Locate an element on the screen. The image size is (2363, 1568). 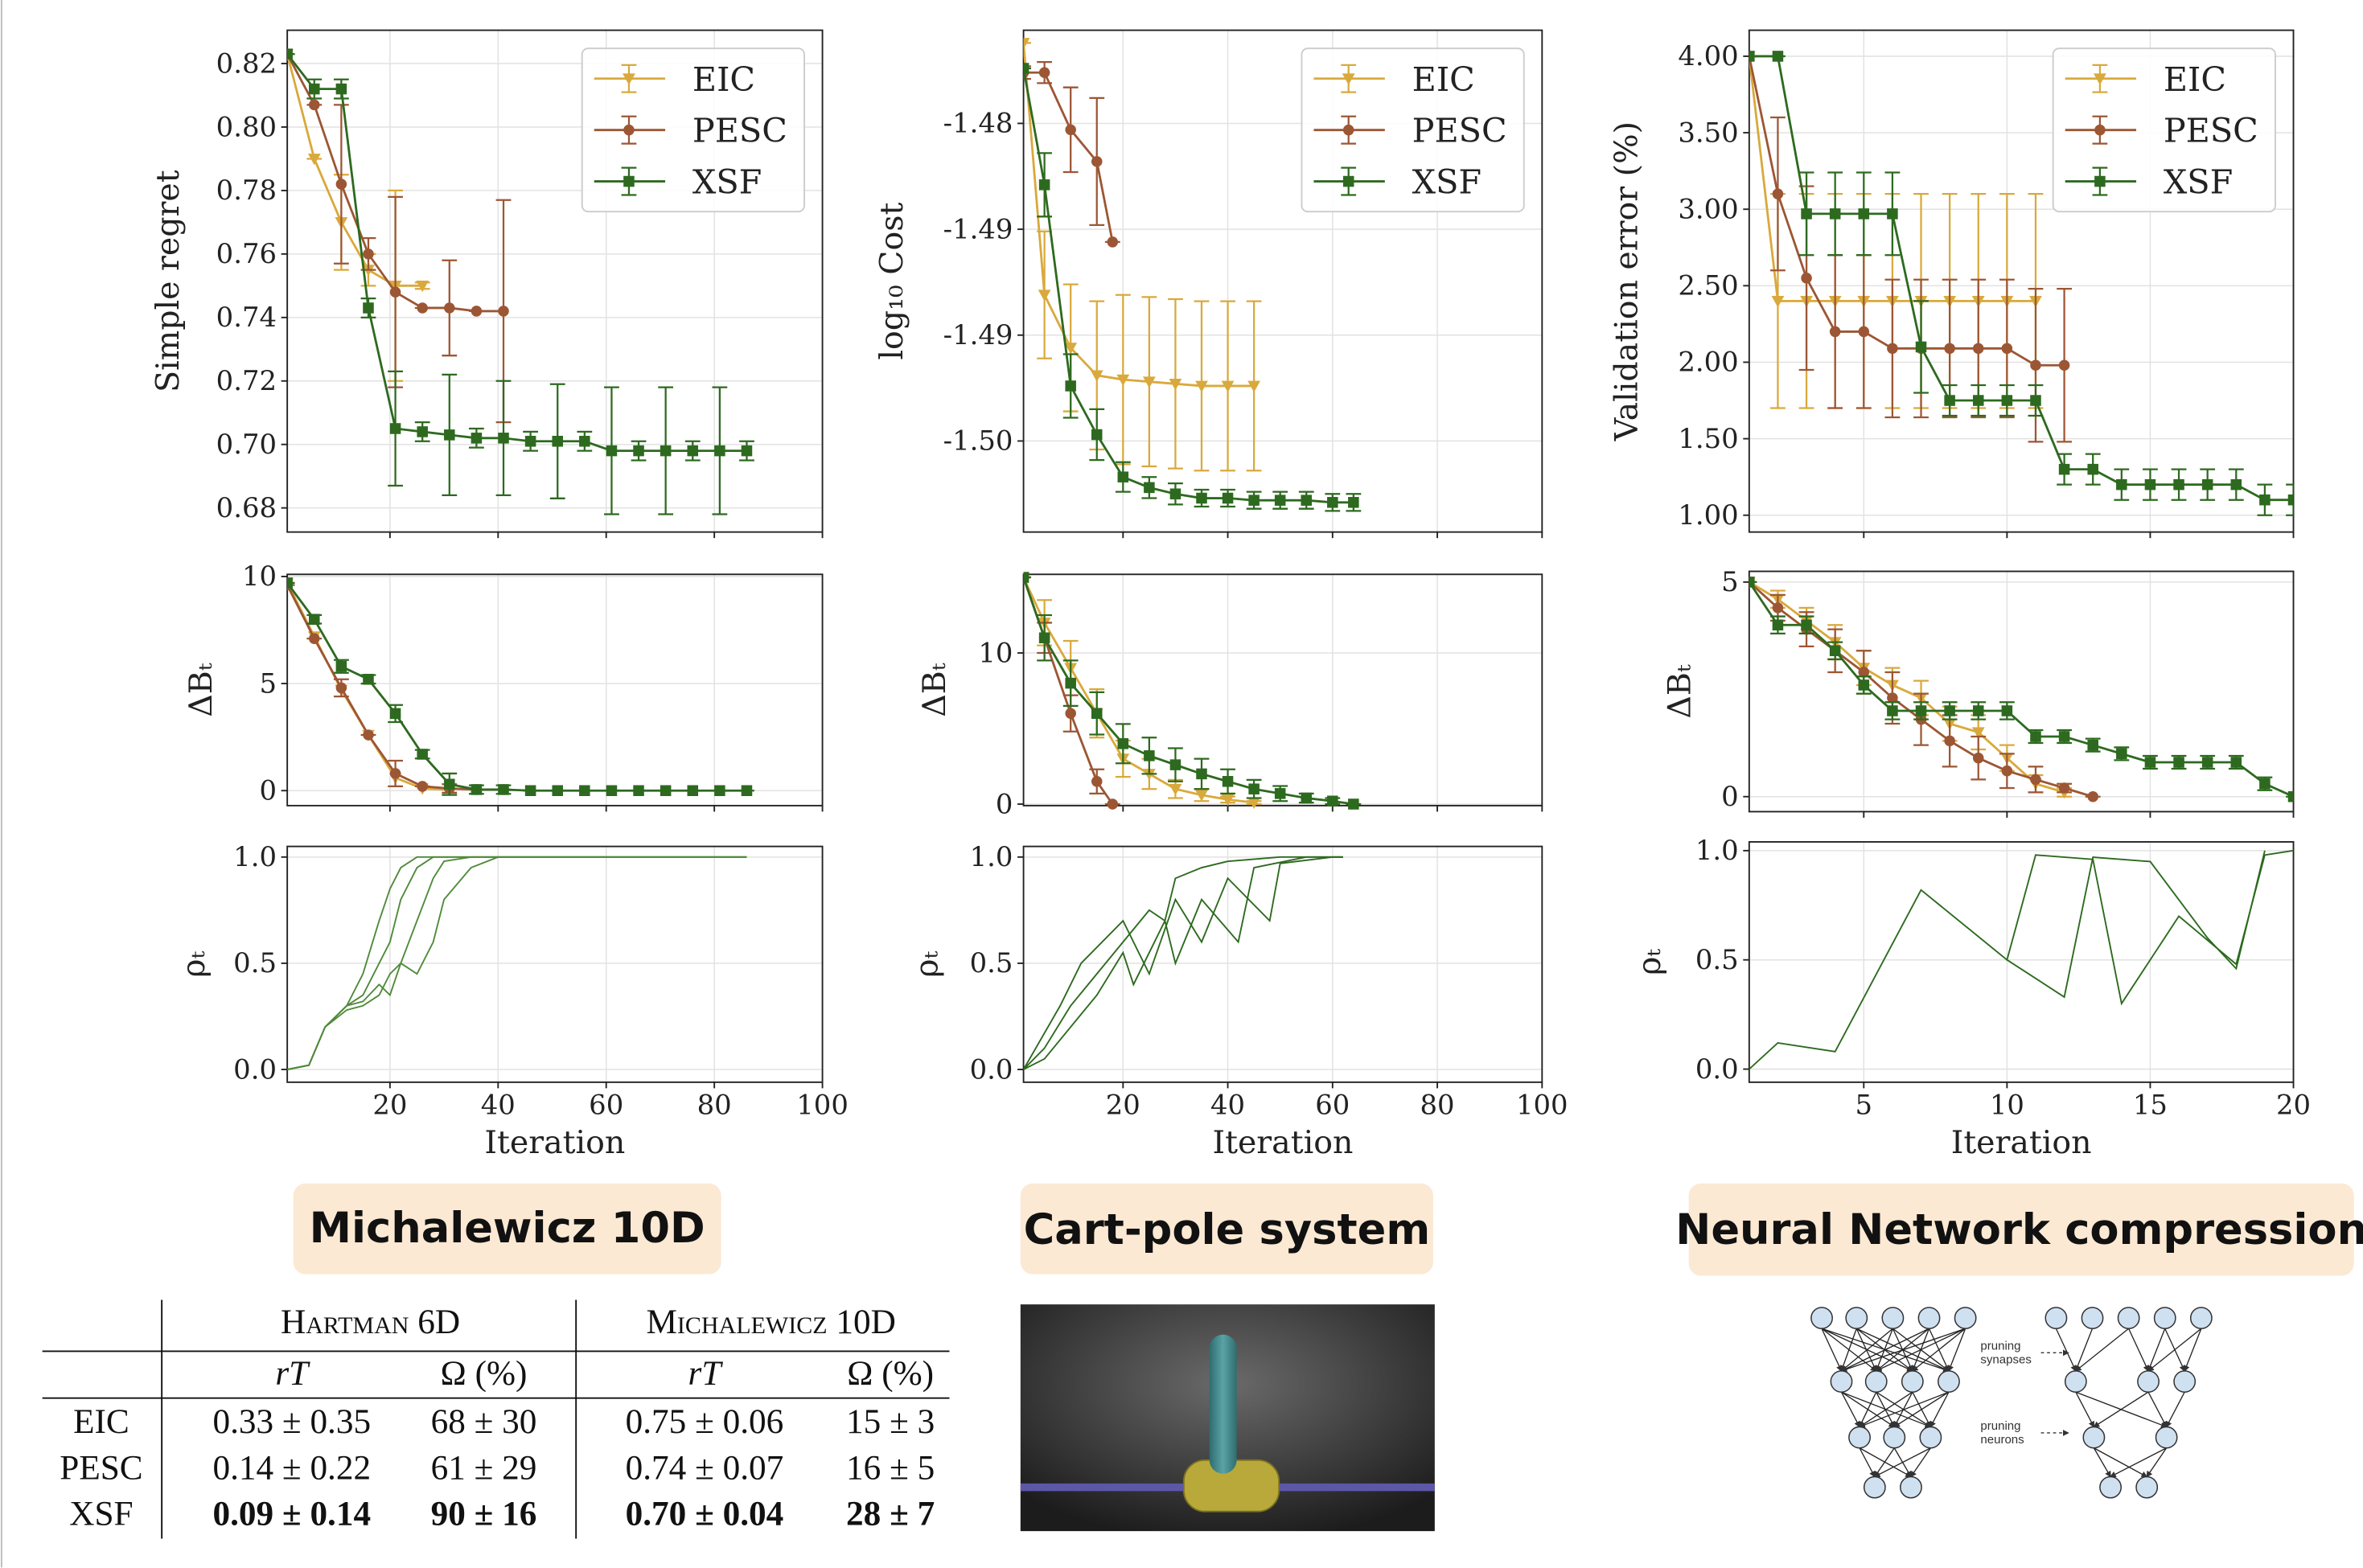
legend-label: XSF is located at coordinates (1447, 182).